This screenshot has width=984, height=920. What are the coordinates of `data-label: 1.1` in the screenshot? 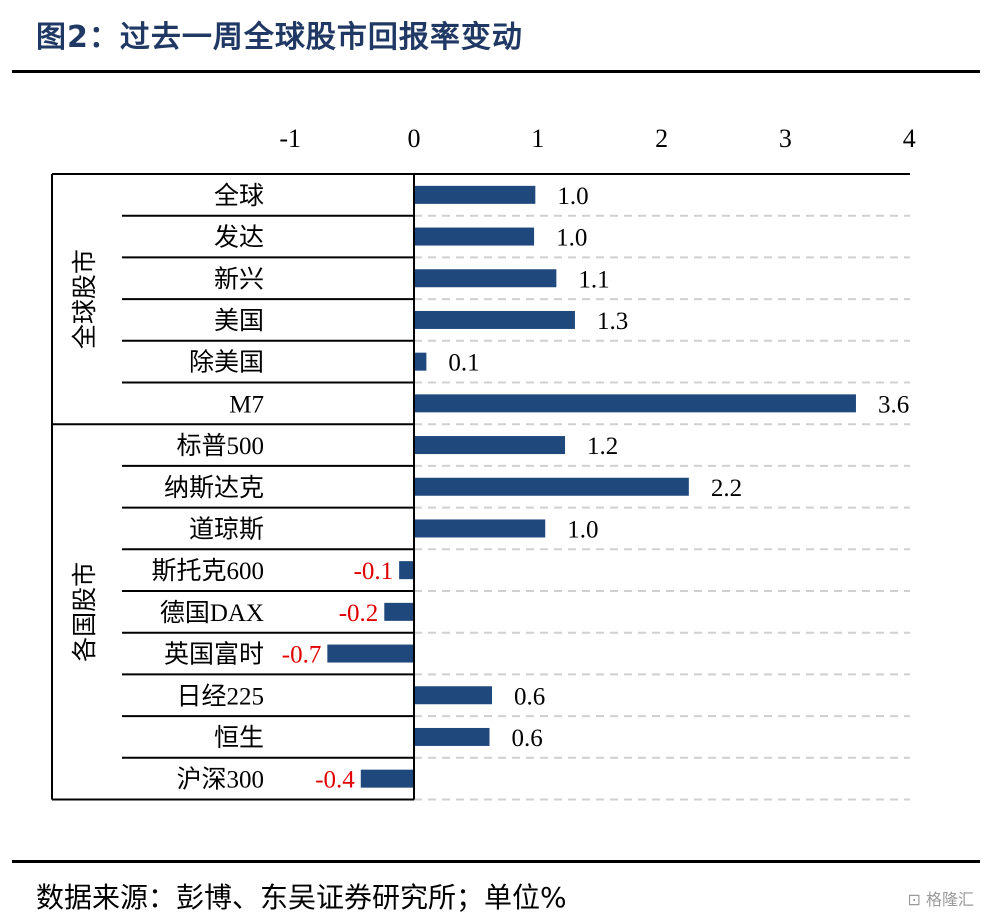 It's located at (593, 279).